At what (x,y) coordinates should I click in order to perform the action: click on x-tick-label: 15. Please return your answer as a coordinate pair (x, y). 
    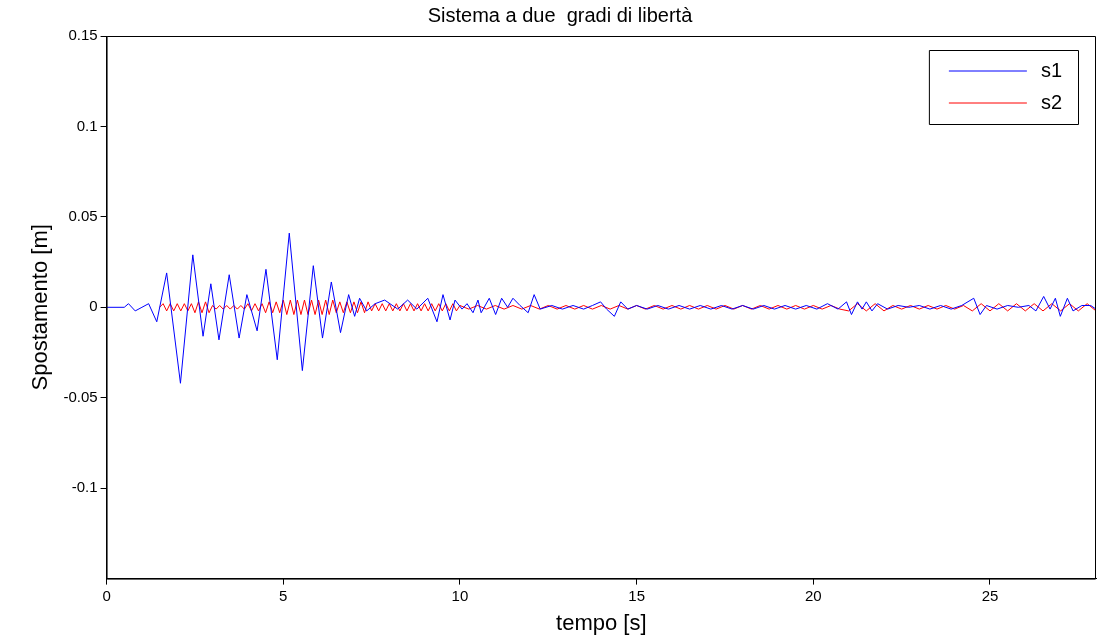
    Looking at the image, I should click on (636, 595).